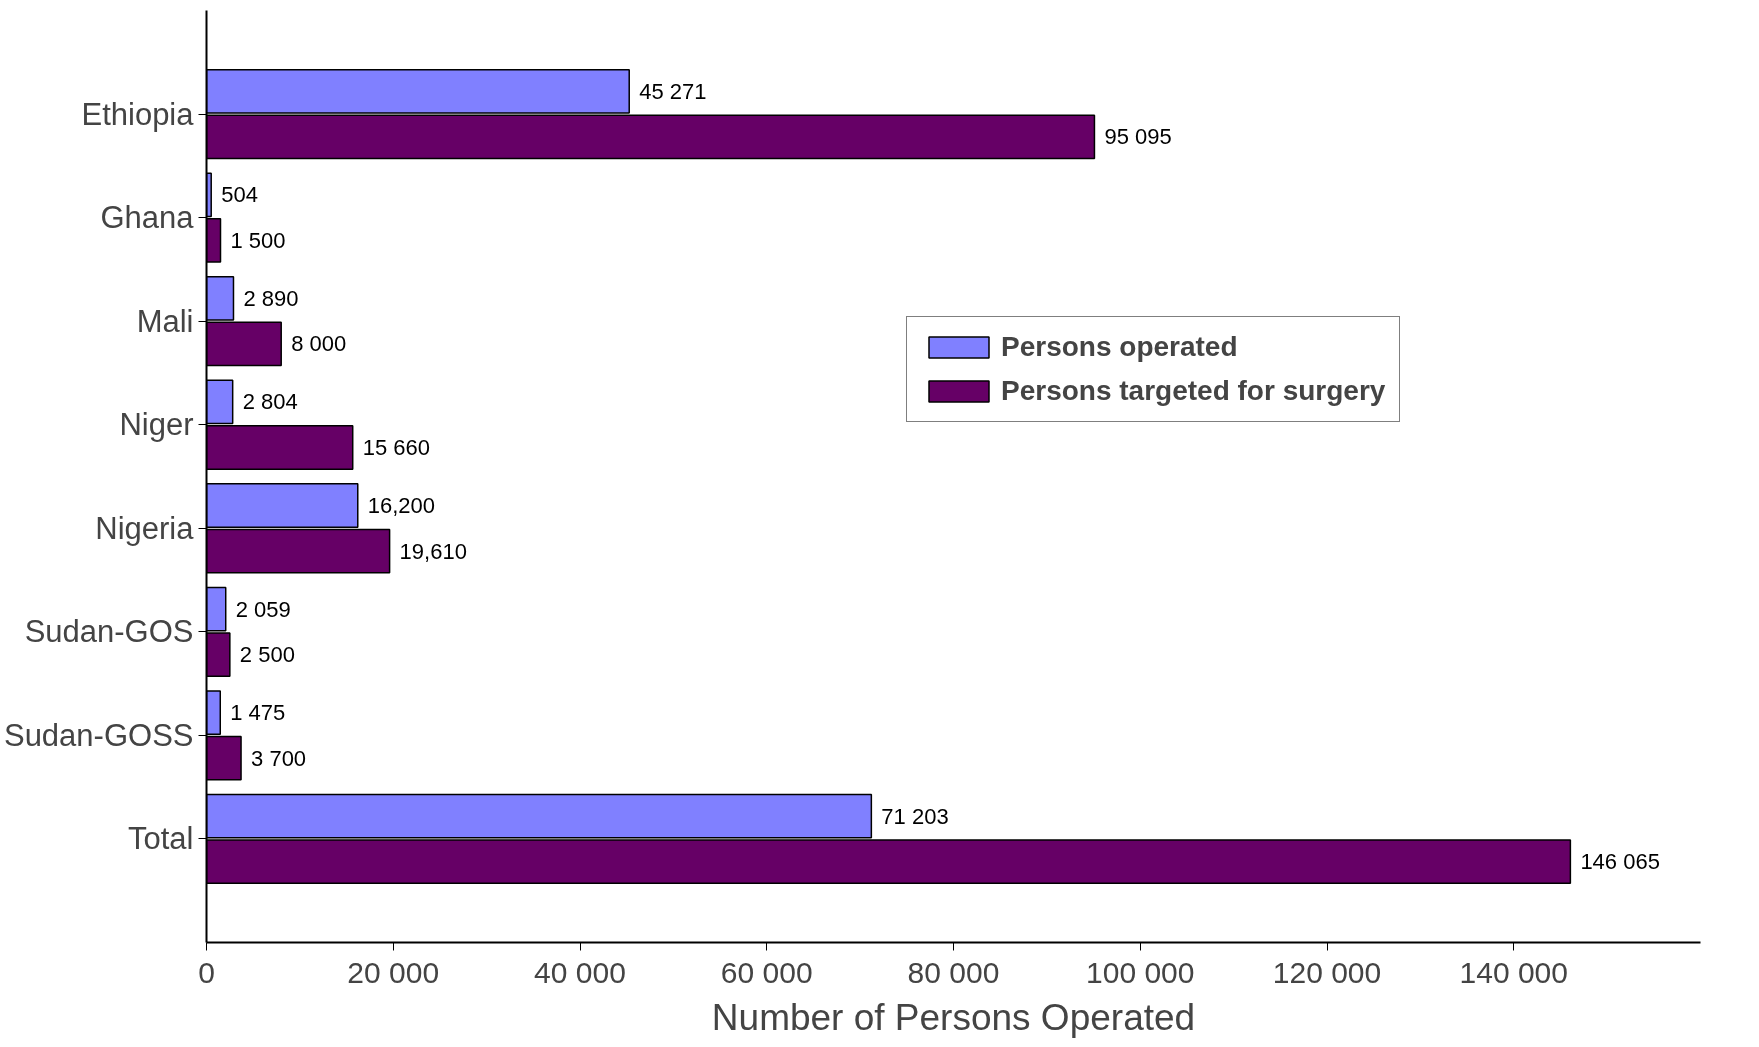 The height and width of the screenshot is (1047, 1759). Describe the element at coordinates (1138, 137) in the screenshot. I see `data-label: 95 095` at that location.